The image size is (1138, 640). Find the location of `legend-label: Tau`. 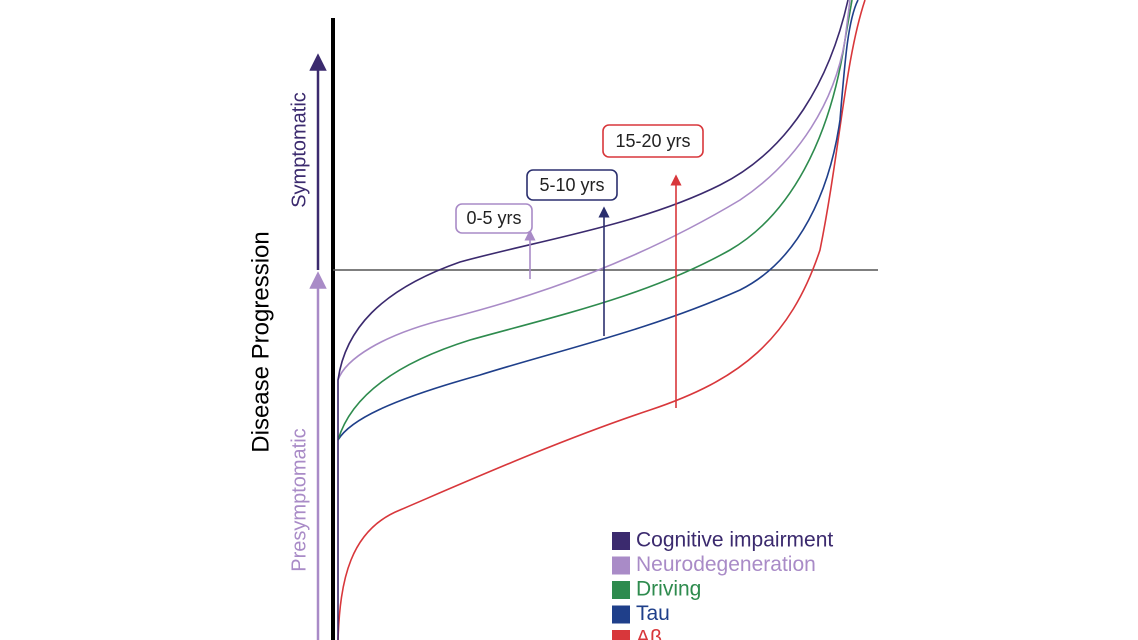

legend-label: Tau is located at coordinates (653, 613).